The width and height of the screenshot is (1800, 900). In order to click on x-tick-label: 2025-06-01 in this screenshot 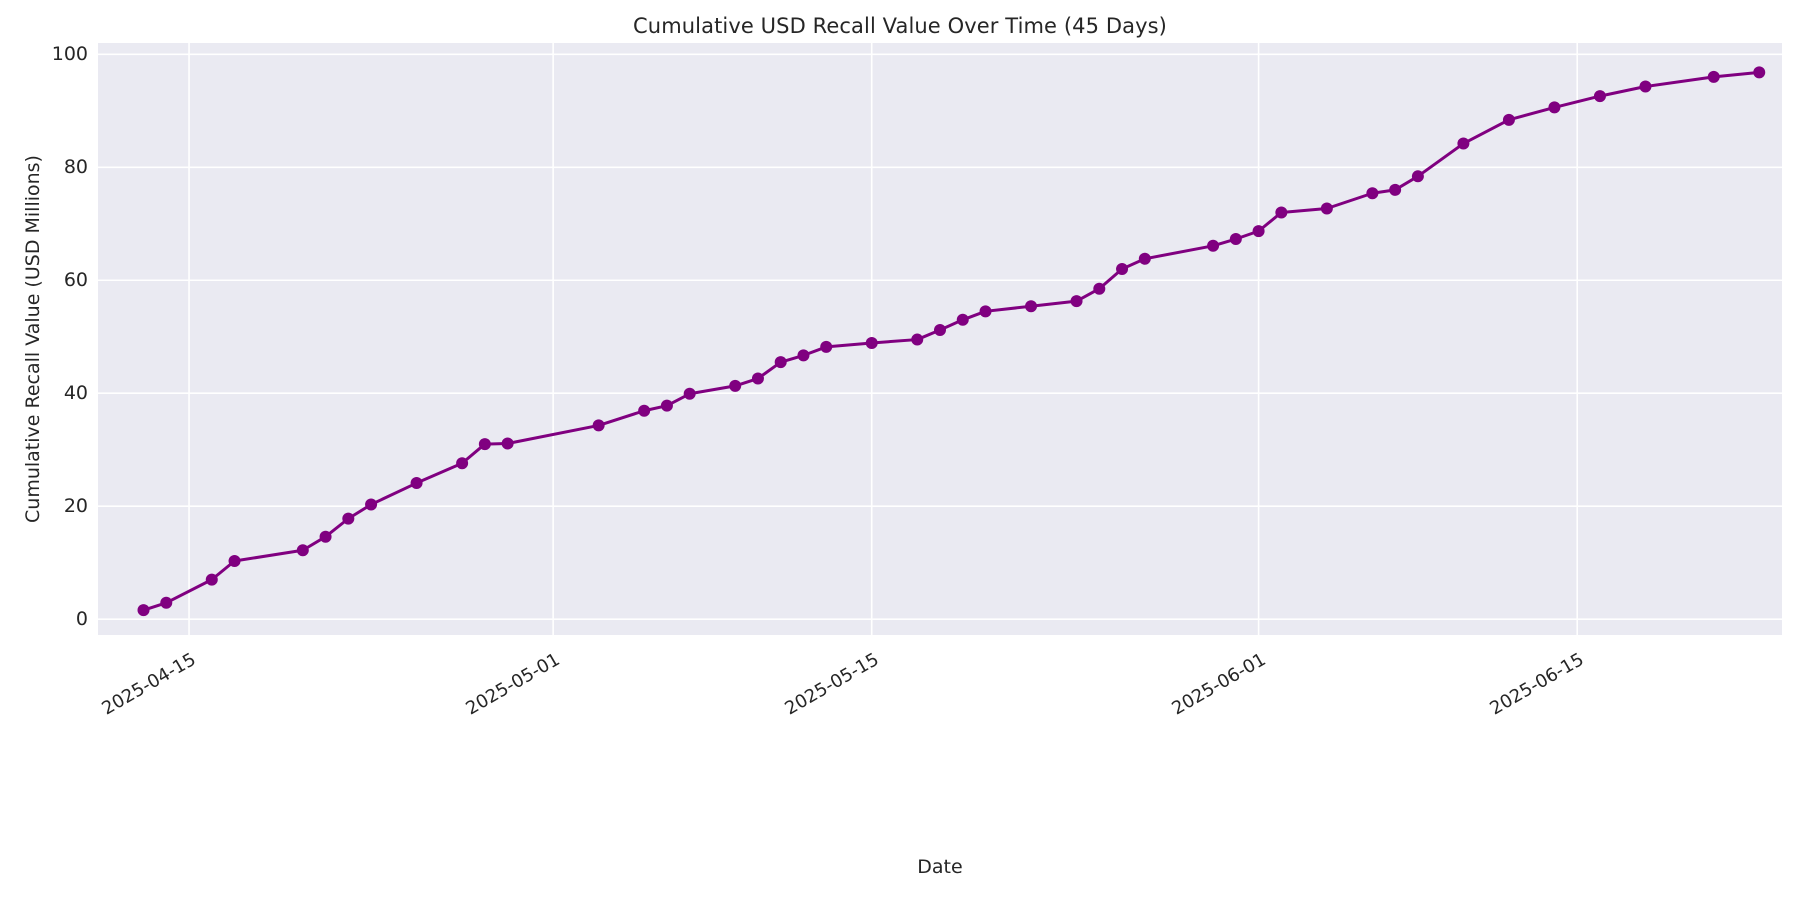, I will do `click(1218, 684)`.